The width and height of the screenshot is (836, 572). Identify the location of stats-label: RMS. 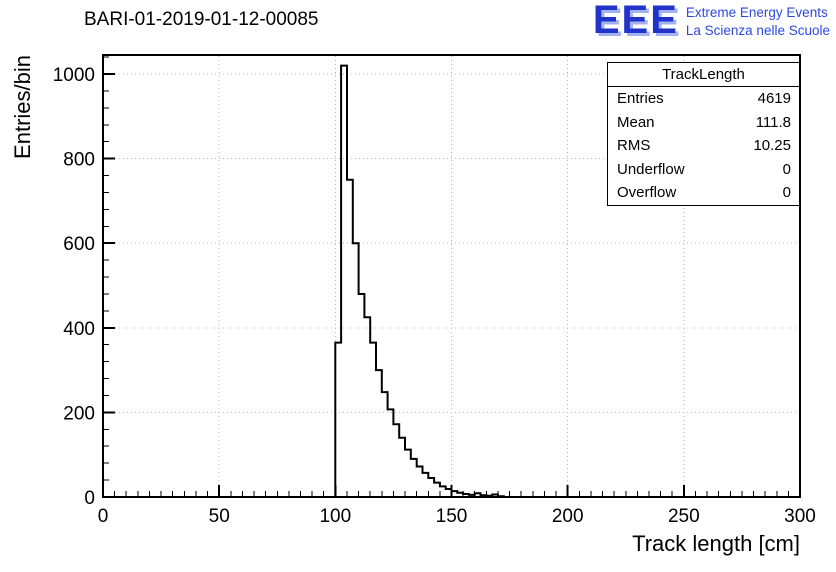
(634, 145).